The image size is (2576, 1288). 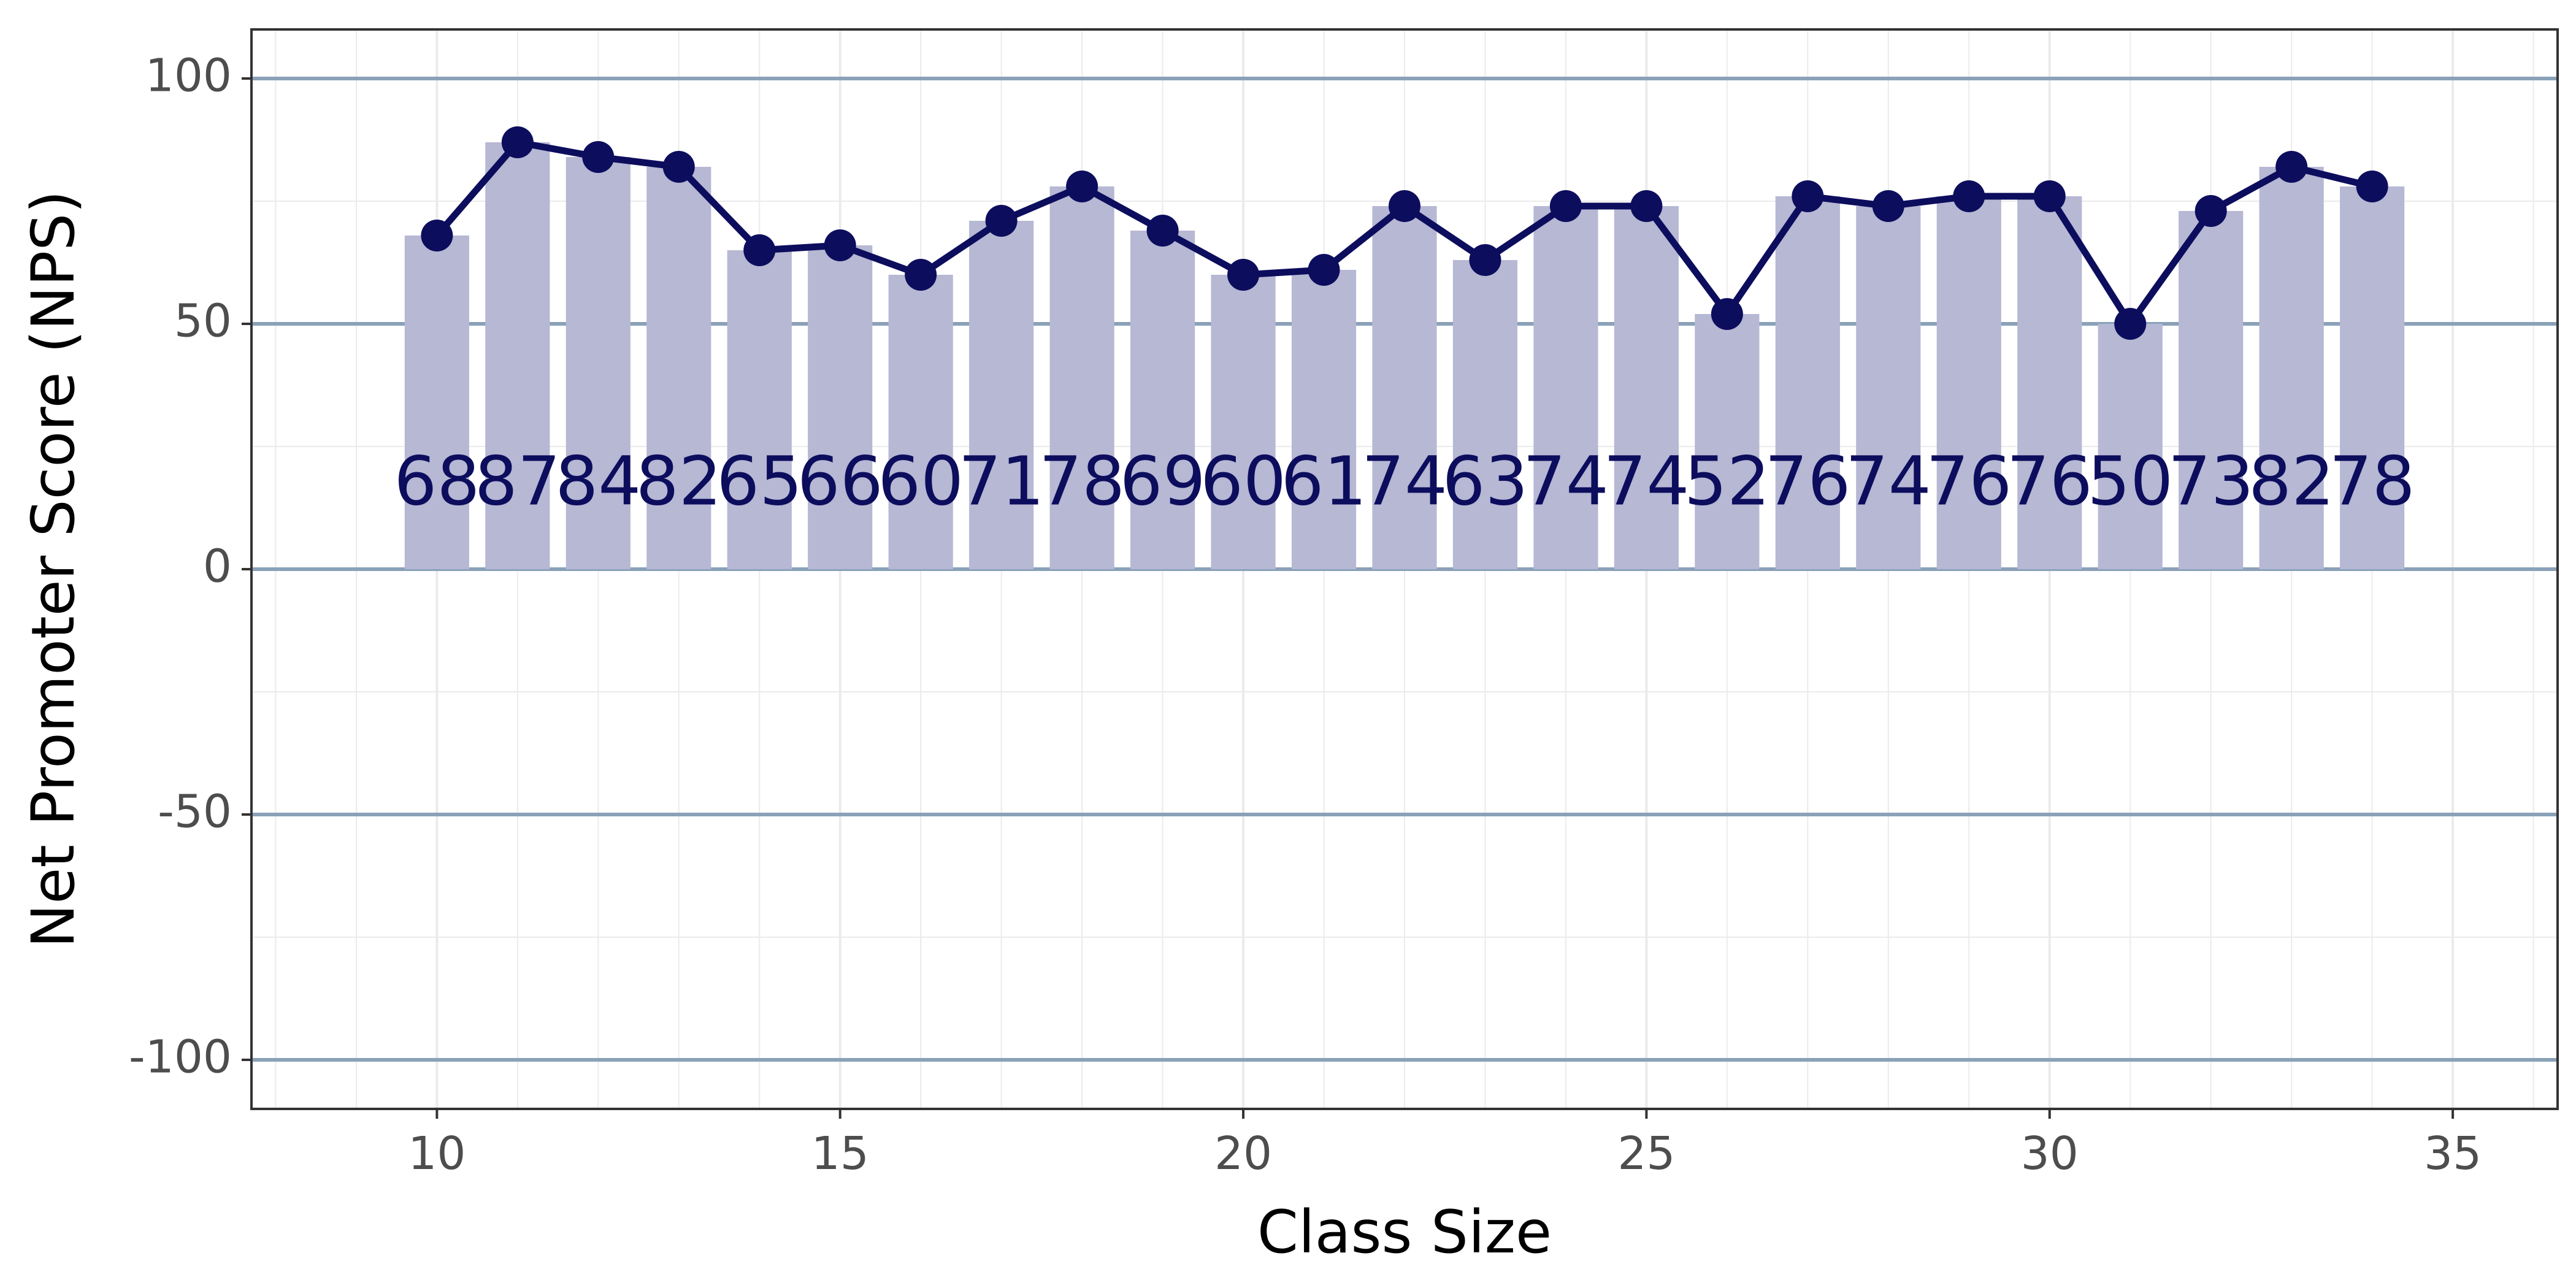 What do you see at coordinates (2050, 1153) in the screenshot?
I see `x-tick-label-30: 30` at bounding box center [2050, 1153].